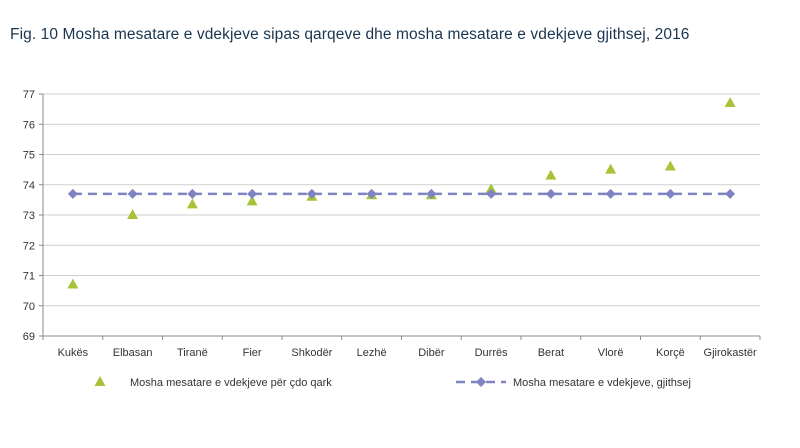  Describe the element at coordinates (431, 353) in the screenshot. I see `x-tick-label-diber: Dibër` at that location.